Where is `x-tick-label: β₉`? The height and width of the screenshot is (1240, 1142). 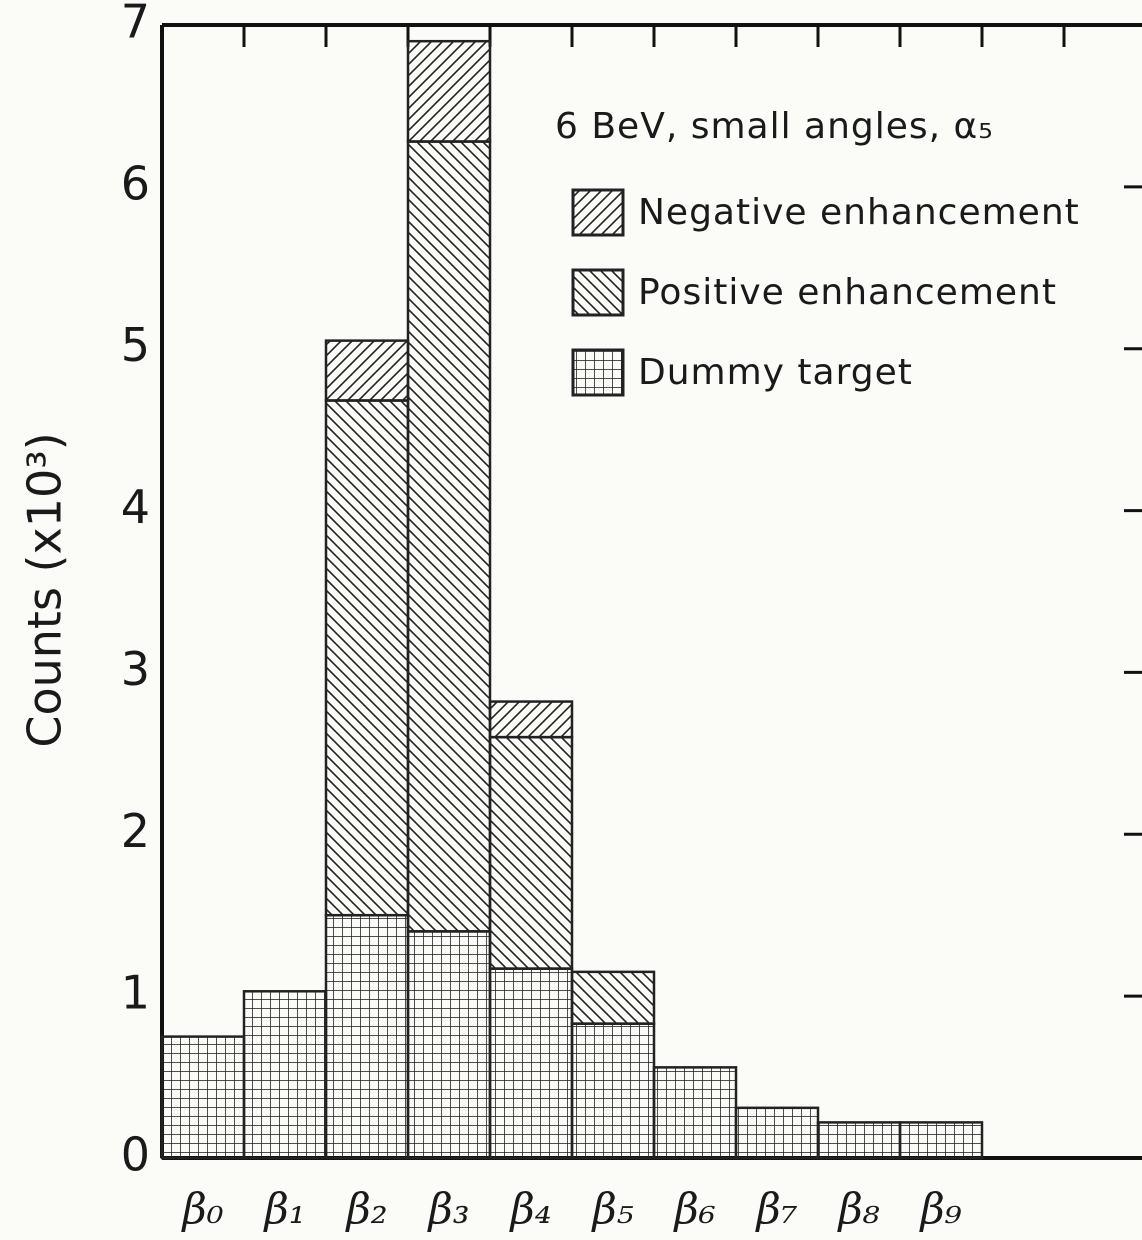
x-tick-label: β₉ is located at coordinates (939, 1208).